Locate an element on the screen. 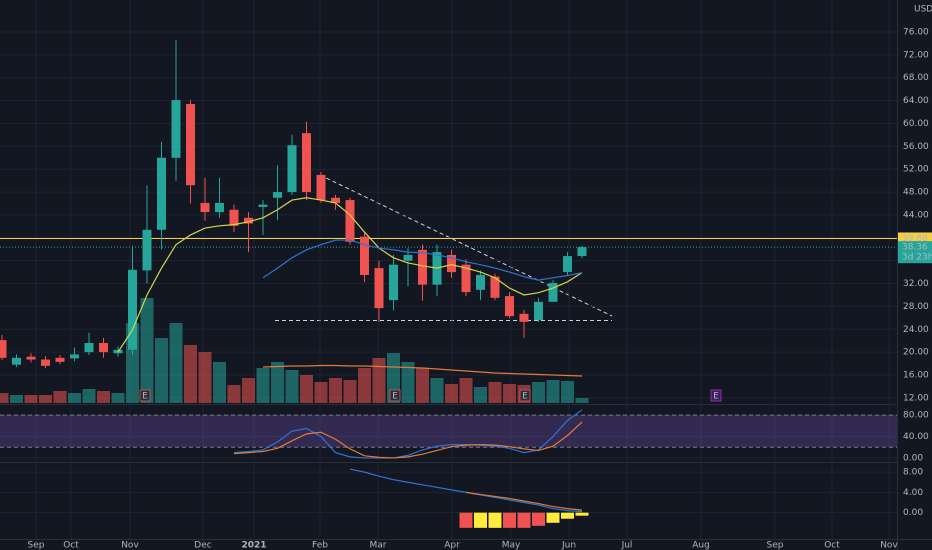 The height and width of the screenshot is (550, 932). x-tick-label: Sep is located at coordinates (36, 545).